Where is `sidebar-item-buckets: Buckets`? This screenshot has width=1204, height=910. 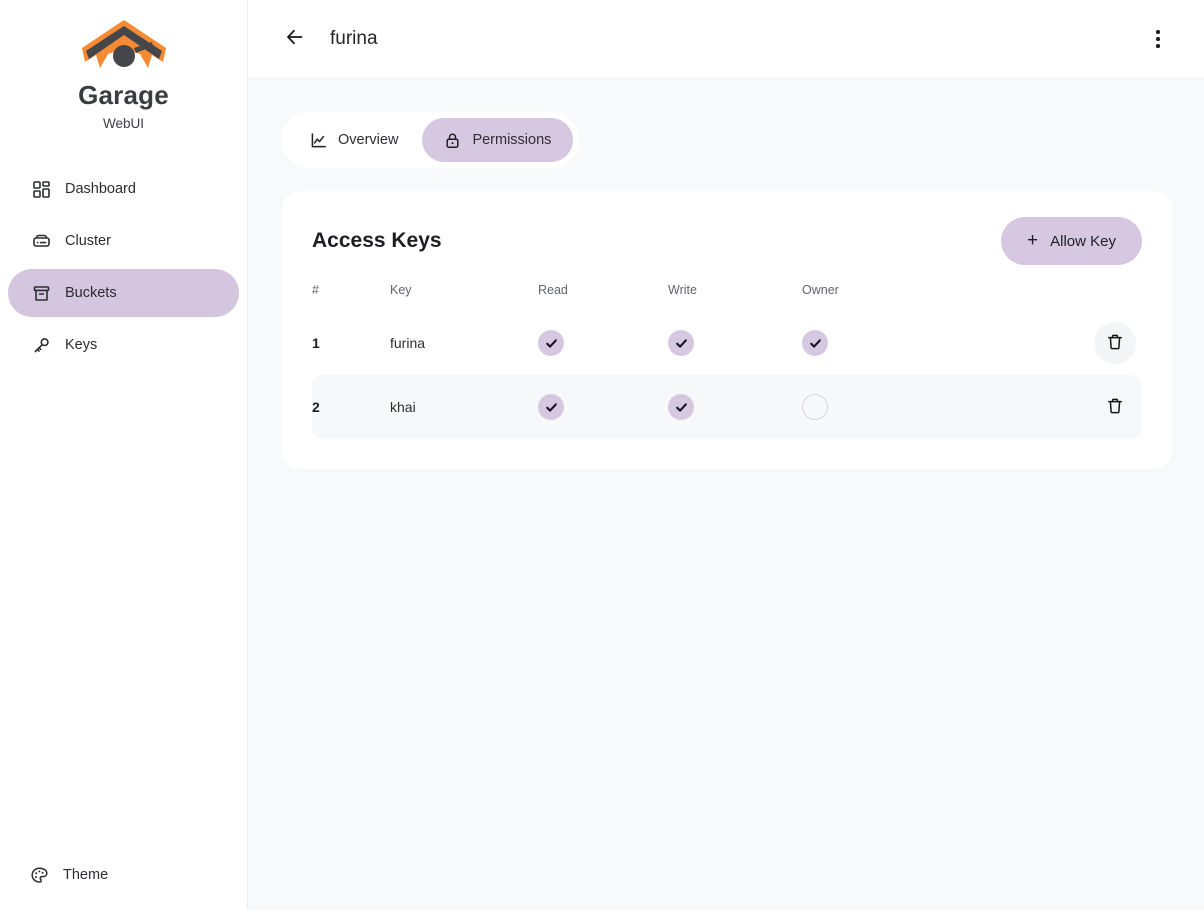
sidebar-item-buckets: Buckets is located at coordinates (123, 293).